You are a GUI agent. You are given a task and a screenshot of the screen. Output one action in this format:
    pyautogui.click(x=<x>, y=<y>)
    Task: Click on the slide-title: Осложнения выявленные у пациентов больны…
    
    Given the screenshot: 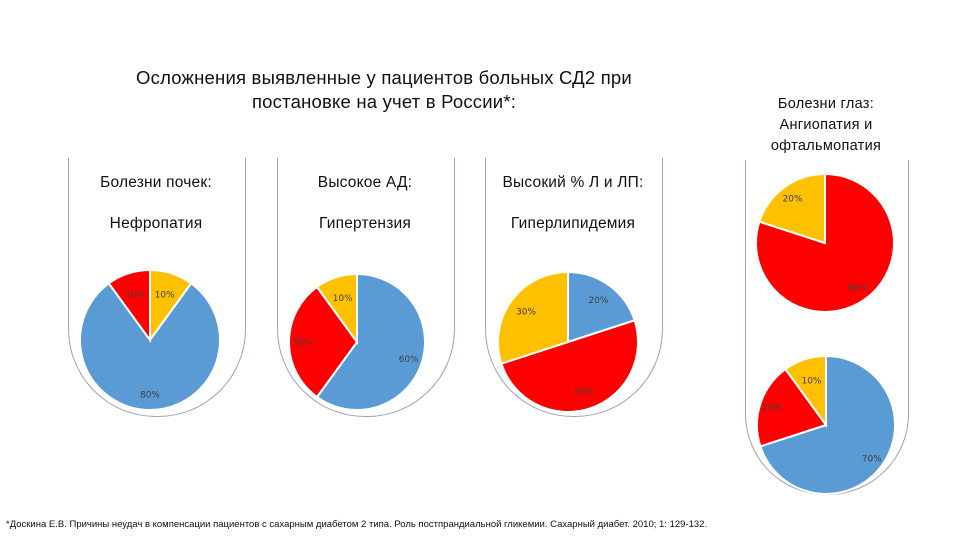 What is the action you would take?
    pyautogui.click(x=384, y=89)
    